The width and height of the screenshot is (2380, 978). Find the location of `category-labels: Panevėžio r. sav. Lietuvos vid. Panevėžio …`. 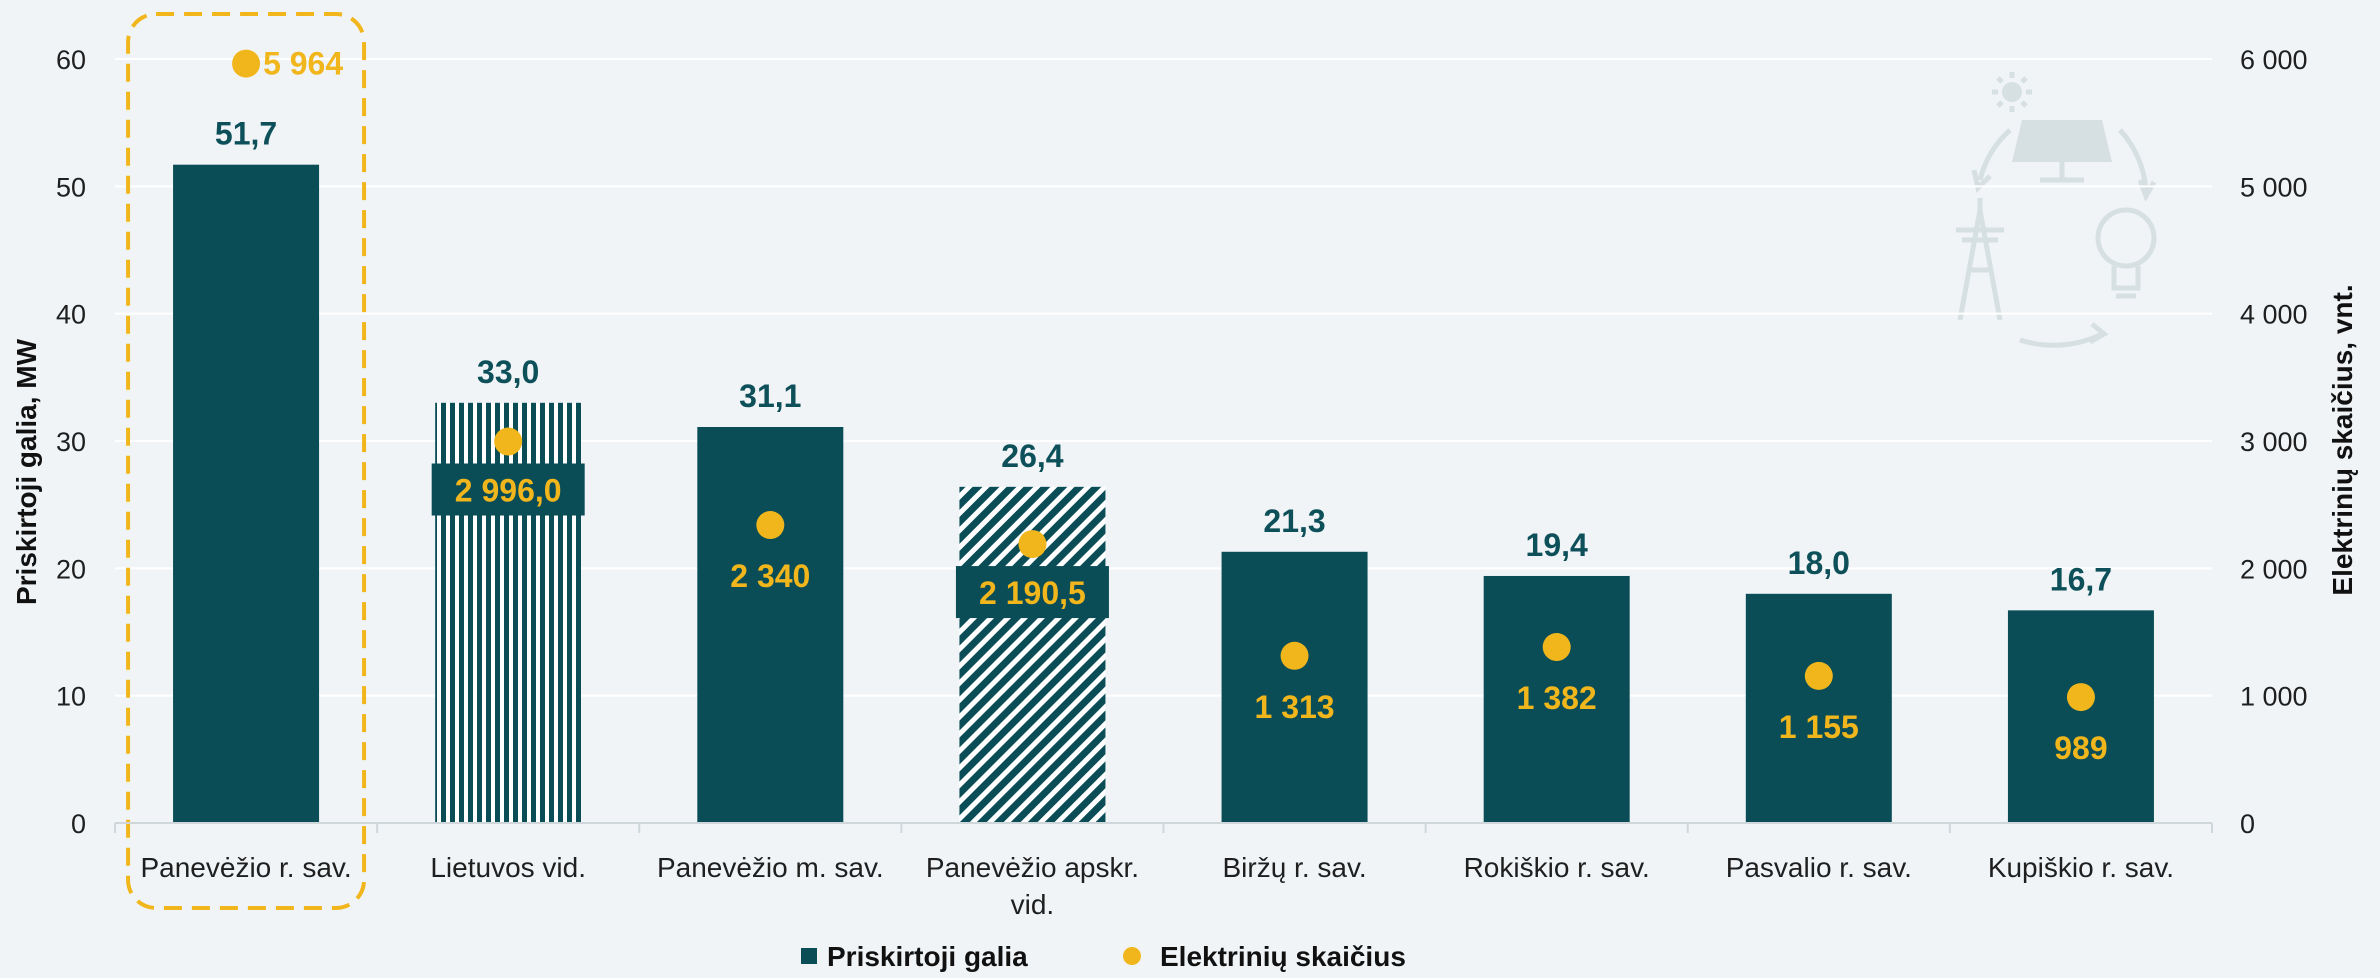

category-labels: Panevėžio r. sav. Lietuvos vid. Panevėžio … is located at coordinates (1163, 871).